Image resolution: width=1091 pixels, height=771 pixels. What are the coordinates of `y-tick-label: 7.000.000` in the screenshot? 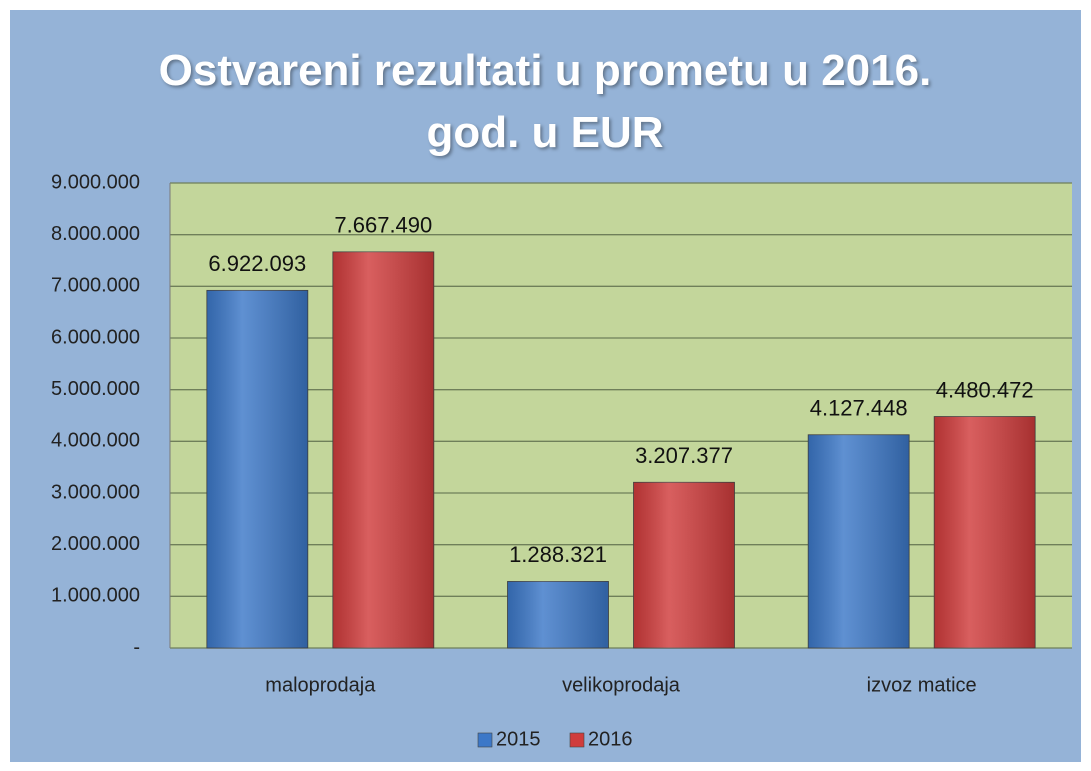 It's located at (95, 286).